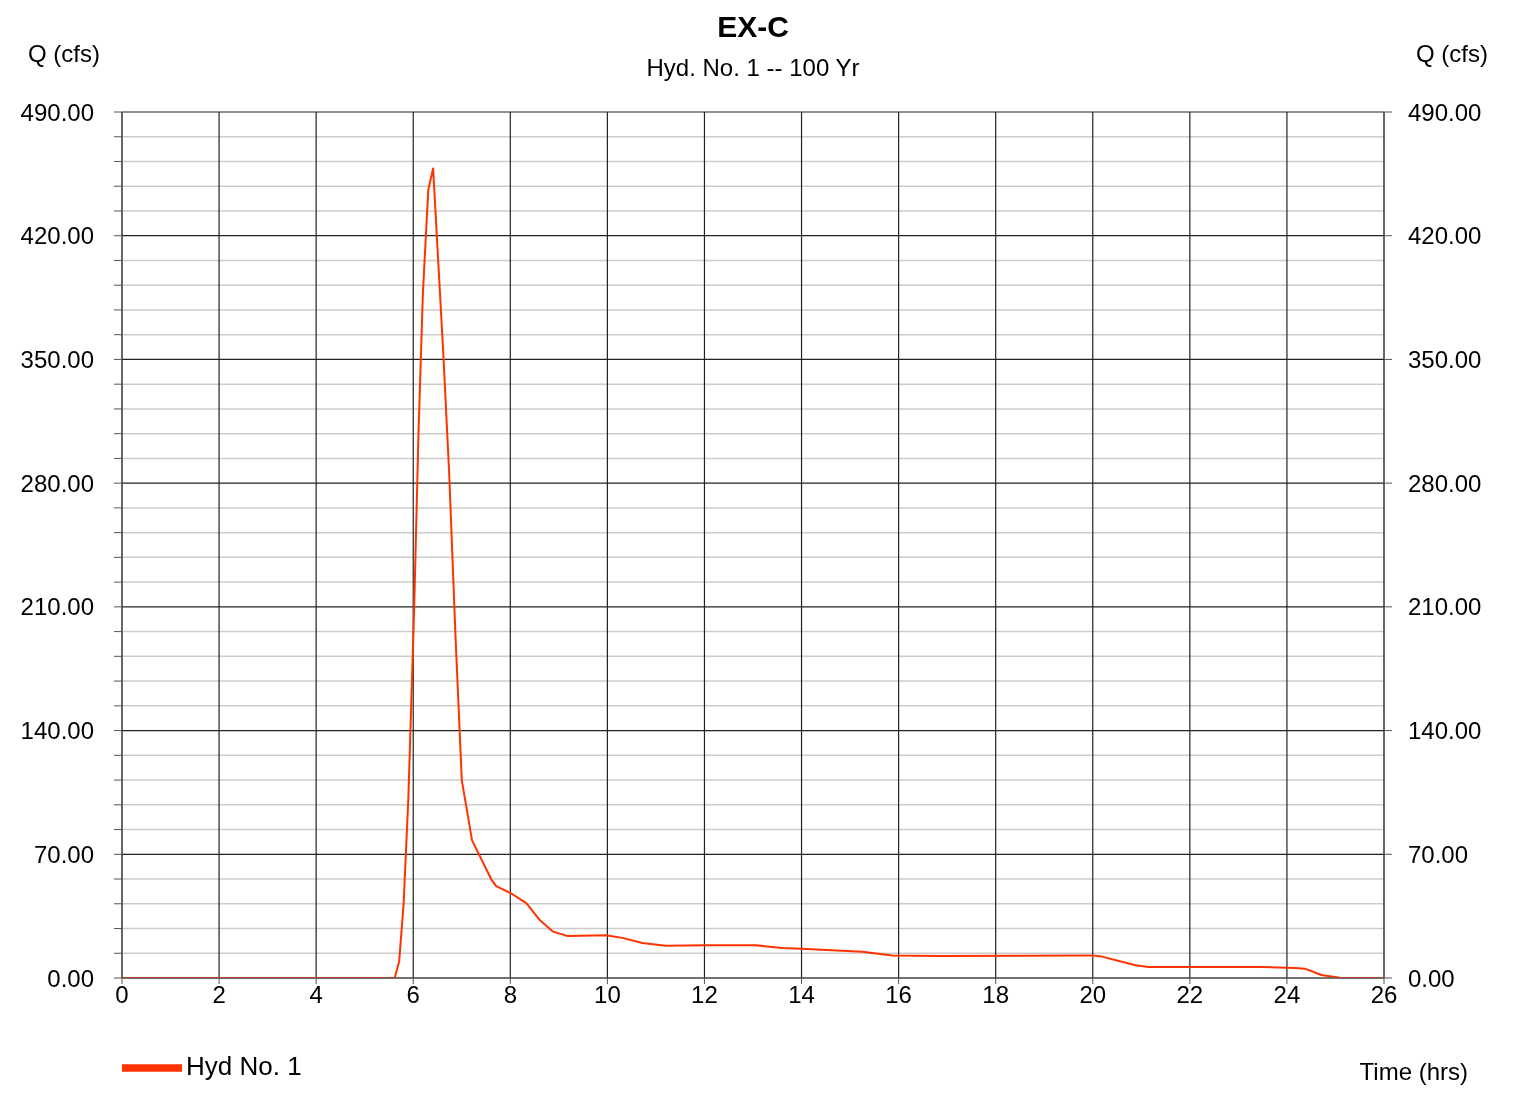 The image size is (1516, 1116). What do you see at coordinates (316, 995) in the screenshot?
I see `x-tick-label: 4` at bounding box center [316, 995].